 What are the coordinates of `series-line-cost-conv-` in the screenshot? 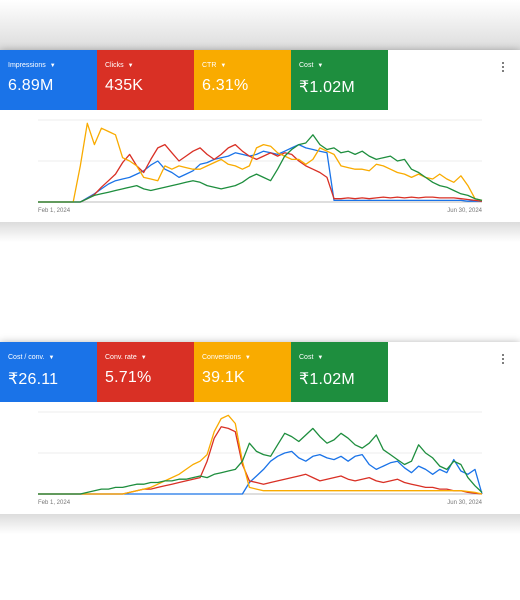 It's located at (260, 472).